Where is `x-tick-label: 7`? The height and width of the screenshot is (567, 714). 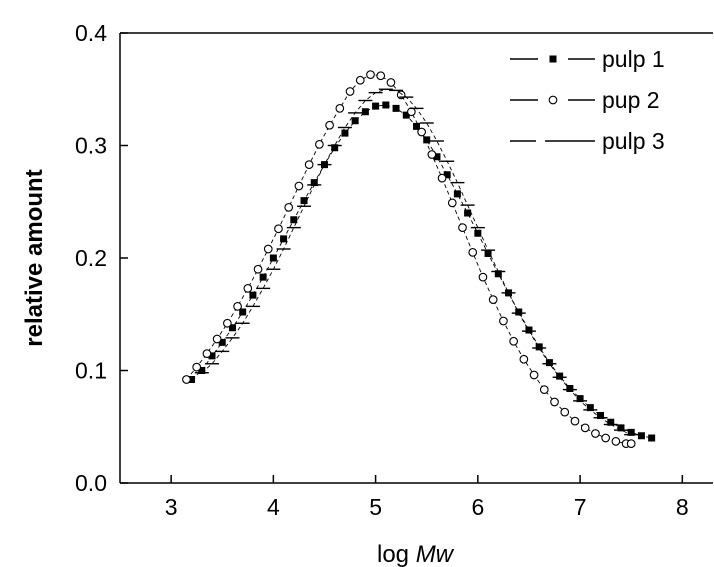
x-tick-label: 7 is located at coordinates (580, 507).